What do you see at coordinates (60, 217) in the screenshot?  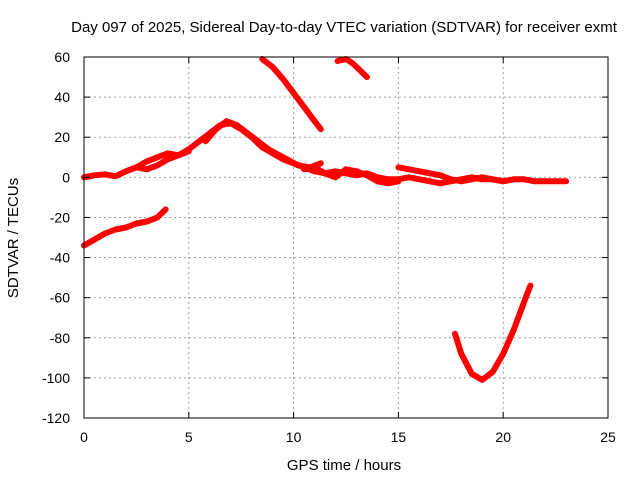 I see `y-tick-label: -20` at bounding box center [60, 217].